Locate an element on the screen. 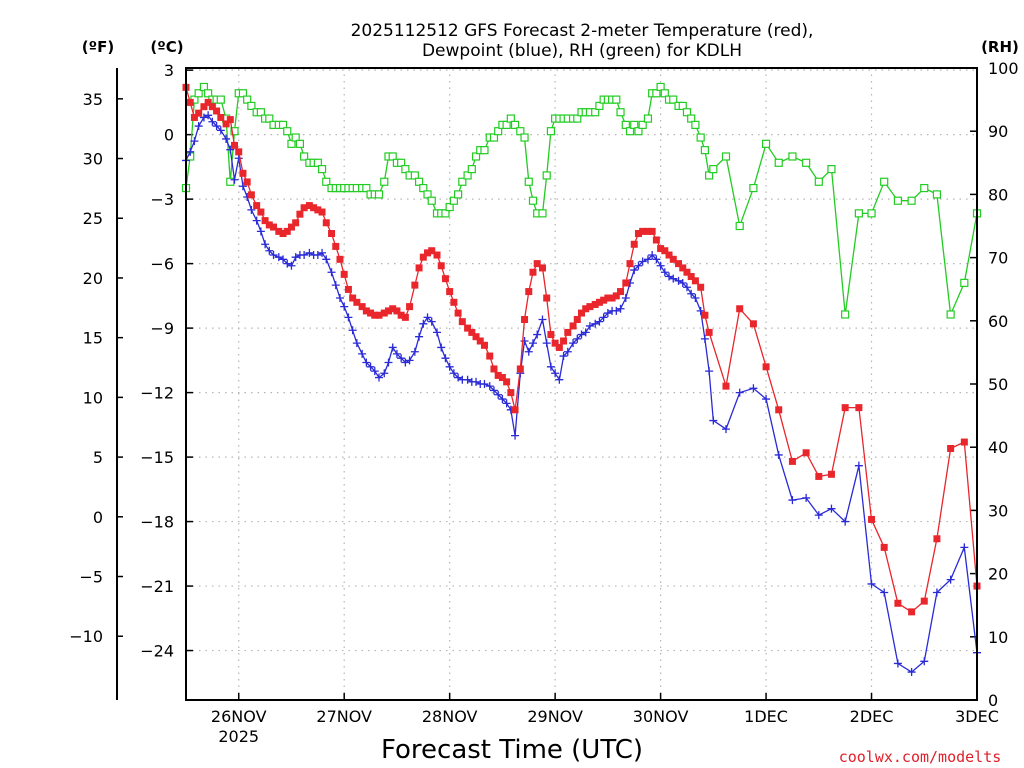  x-tick-label: 28NOV is located at coordinates (450, 716).